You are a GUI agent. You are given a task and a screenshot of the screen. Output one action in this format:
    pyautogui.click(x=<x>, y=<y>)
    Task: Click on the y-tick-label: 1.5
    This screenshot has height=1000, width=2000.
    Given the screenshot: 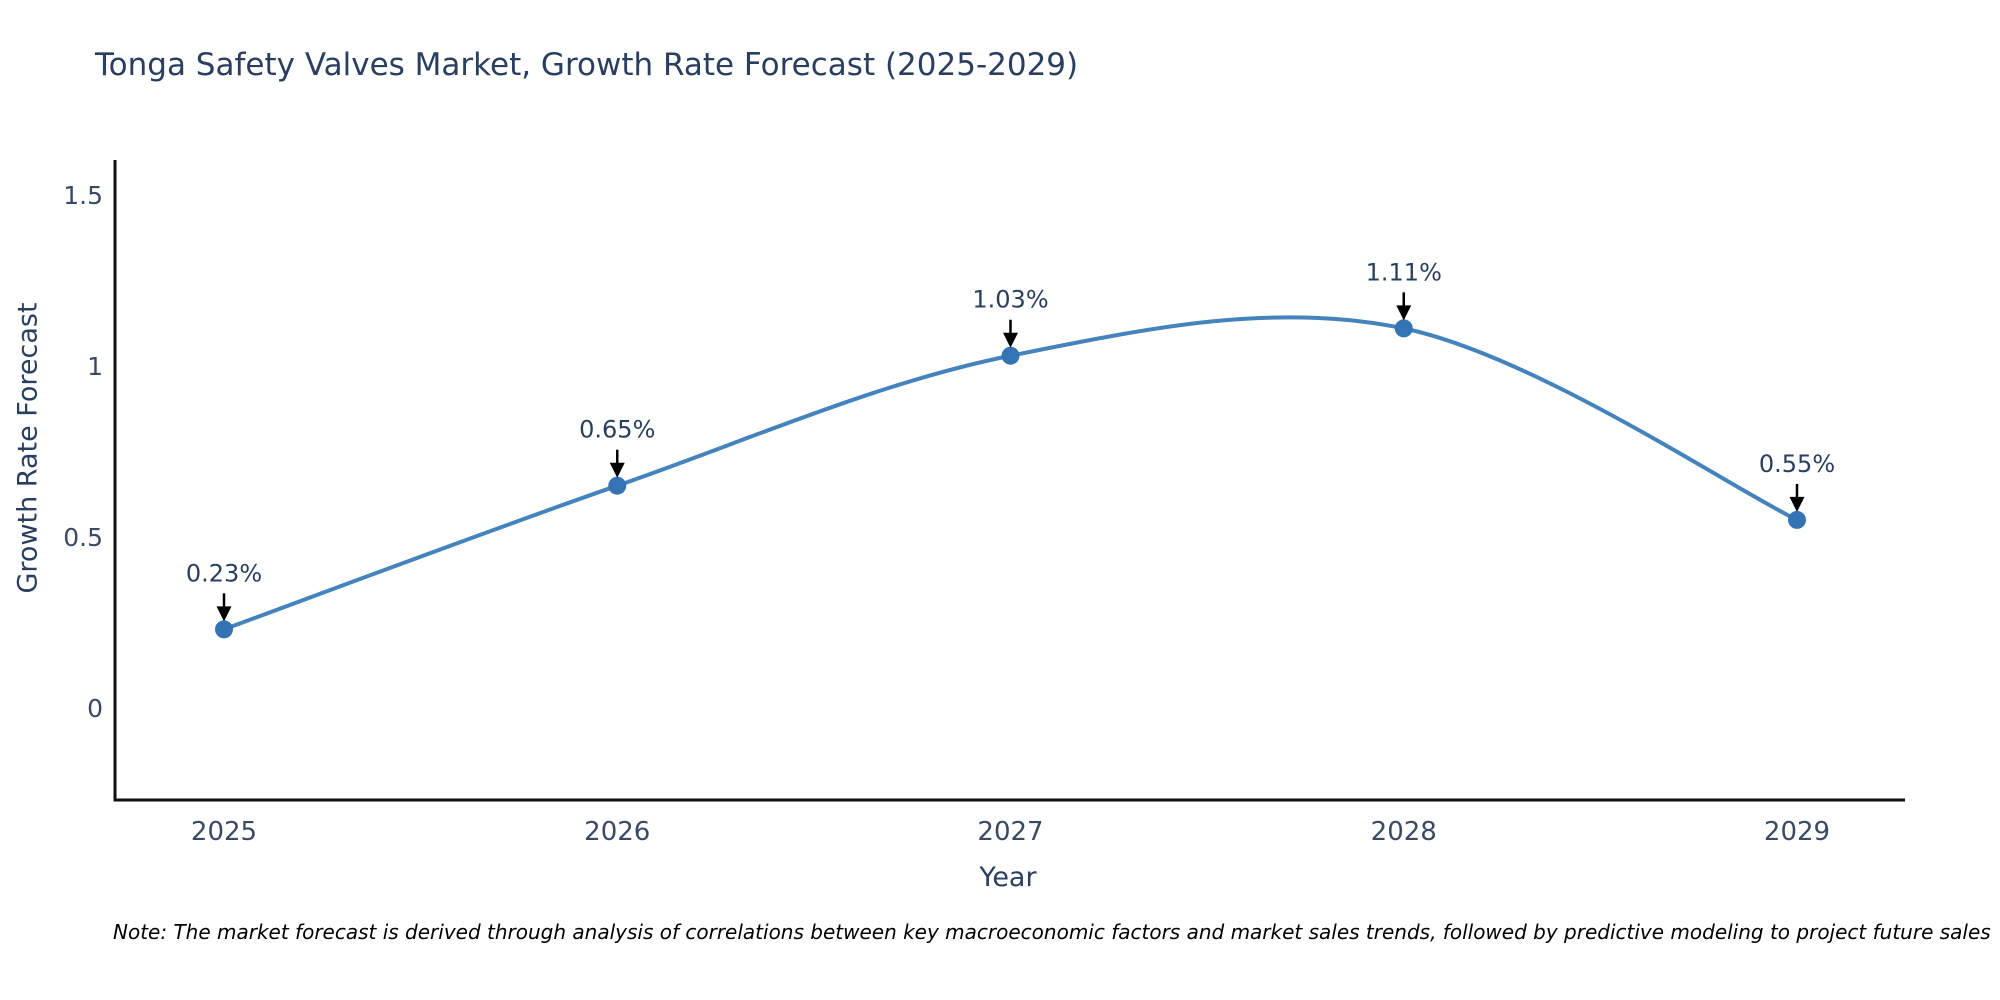 What is the action you would take?
    pyautogui.click(x=83, y=195)
    